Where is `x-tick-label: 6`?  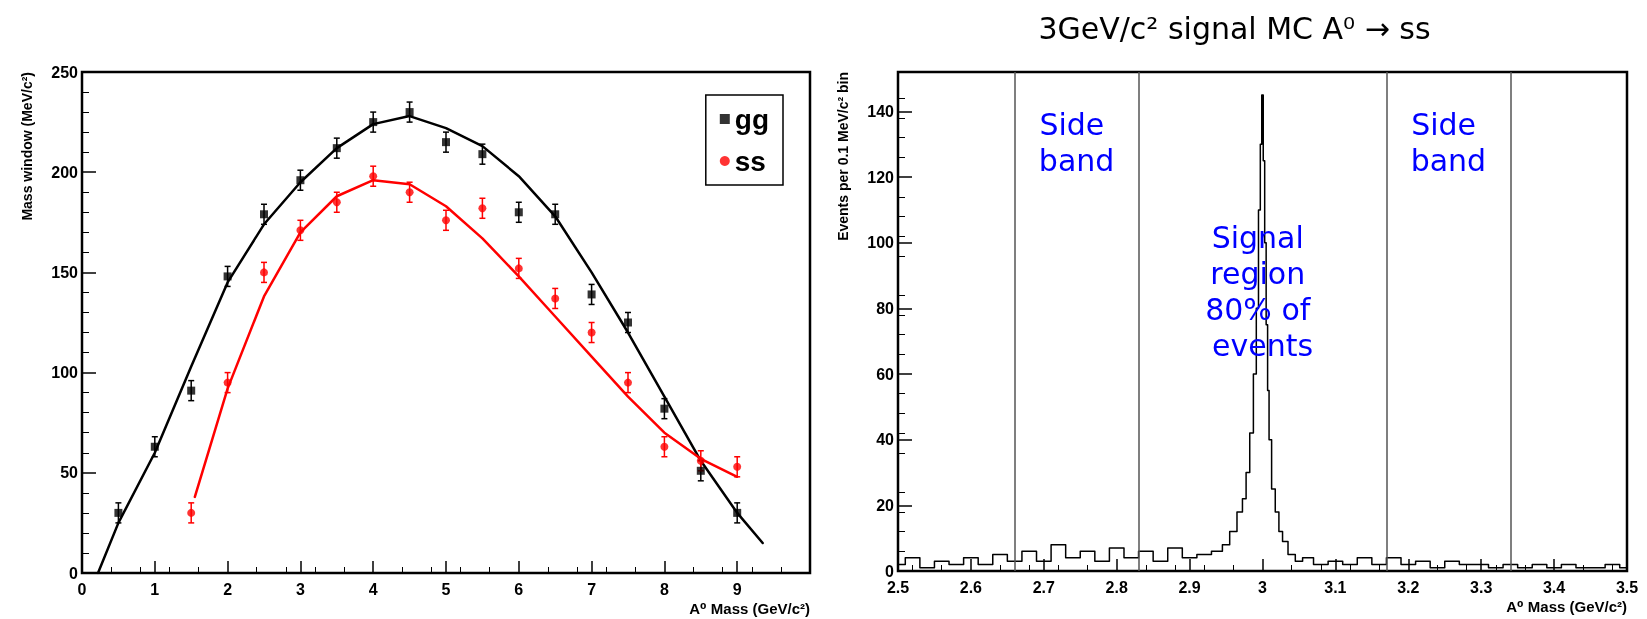 x-tick-label: 6 is located at coordinates (519, 589).